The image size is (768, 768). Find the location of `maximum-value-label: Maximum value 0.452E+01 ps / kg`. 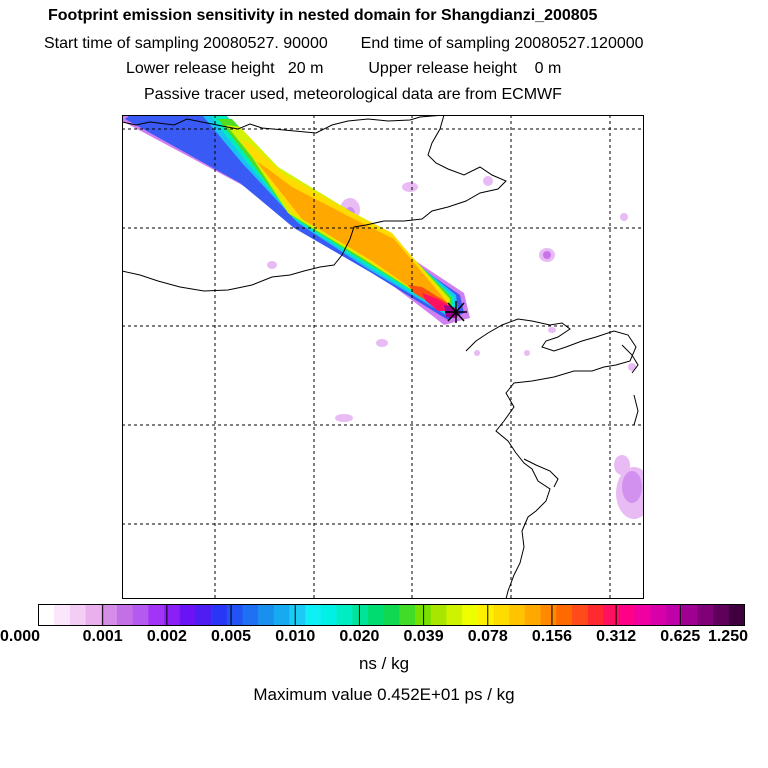

maximum-value-label: Maximum value 0.452E+01 ps / kg is located at coordinates (384, 694).